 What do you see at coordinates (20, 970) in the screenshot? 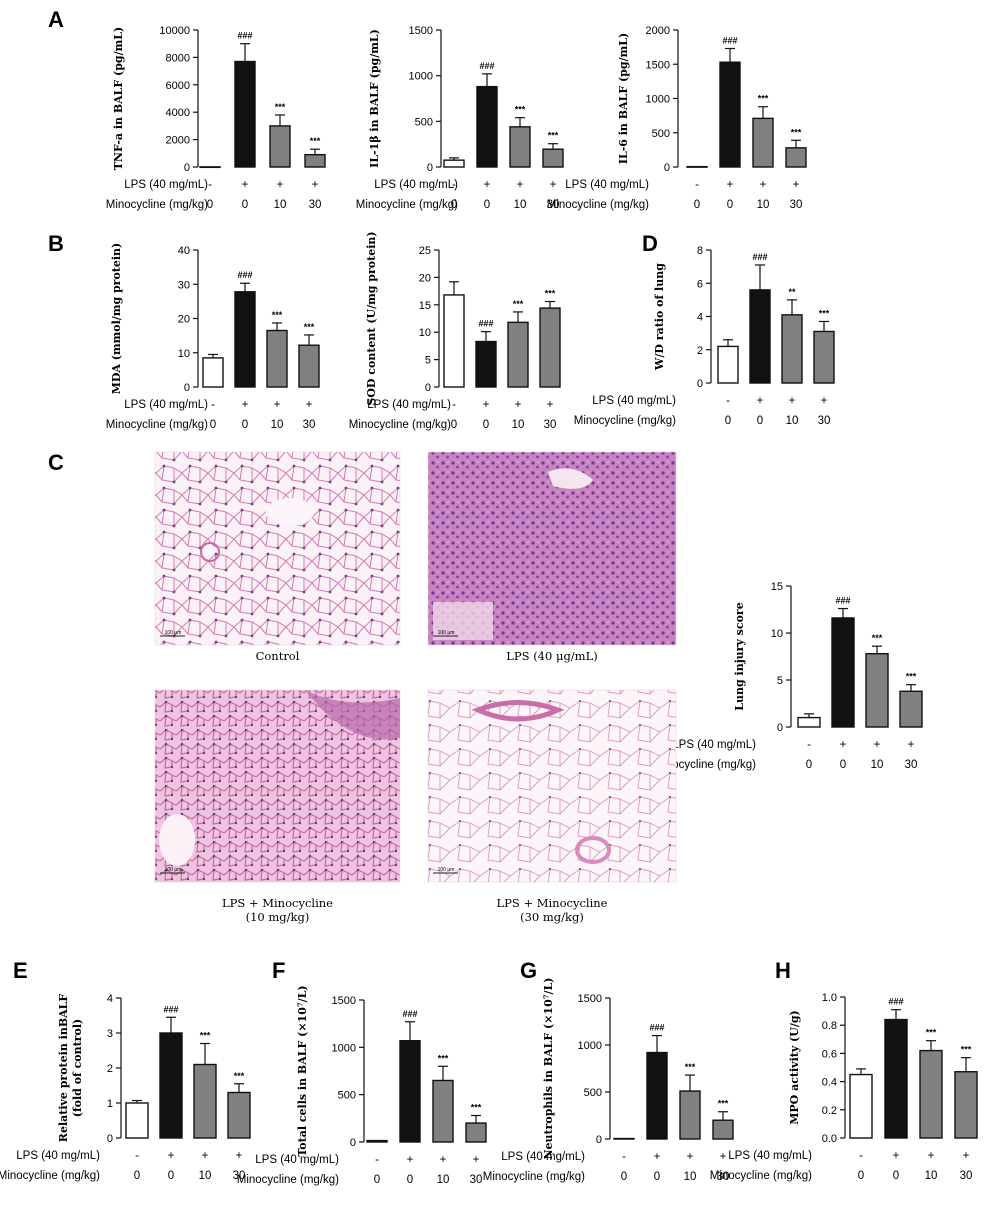
I see `panel-label-E: E` at bounding box center [20, 970].